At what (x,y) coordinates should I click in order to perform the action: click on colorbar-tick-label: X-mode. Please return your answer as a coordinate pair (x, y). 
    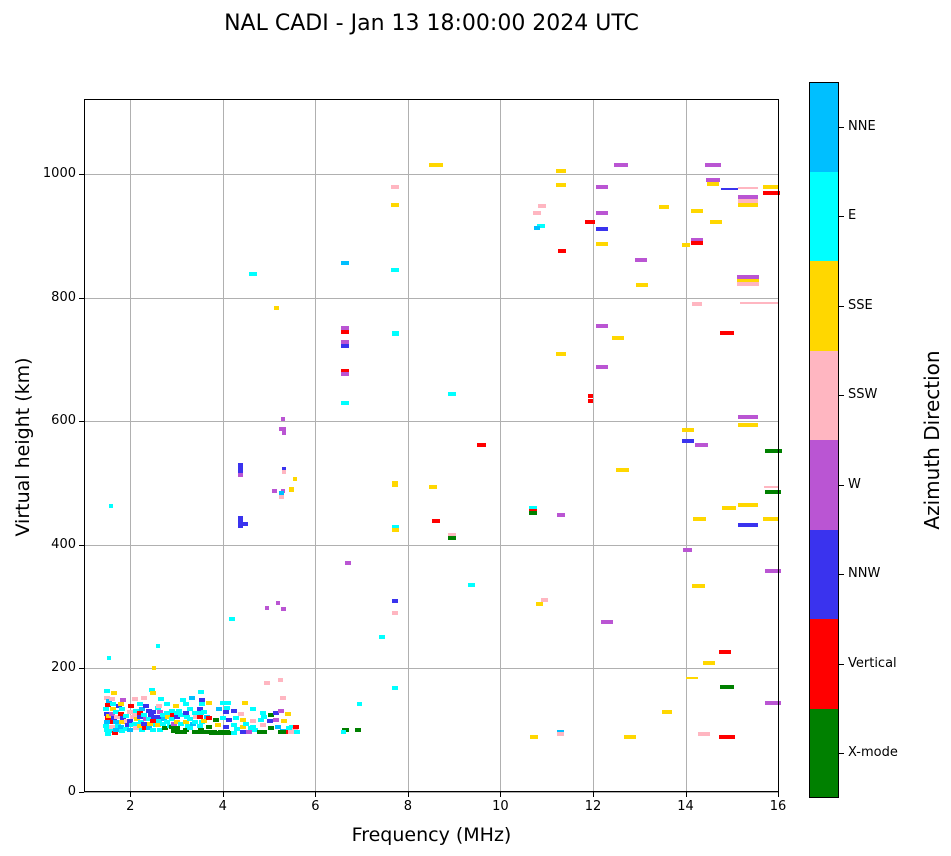
    Looking at the image, I should click on (873, 753).